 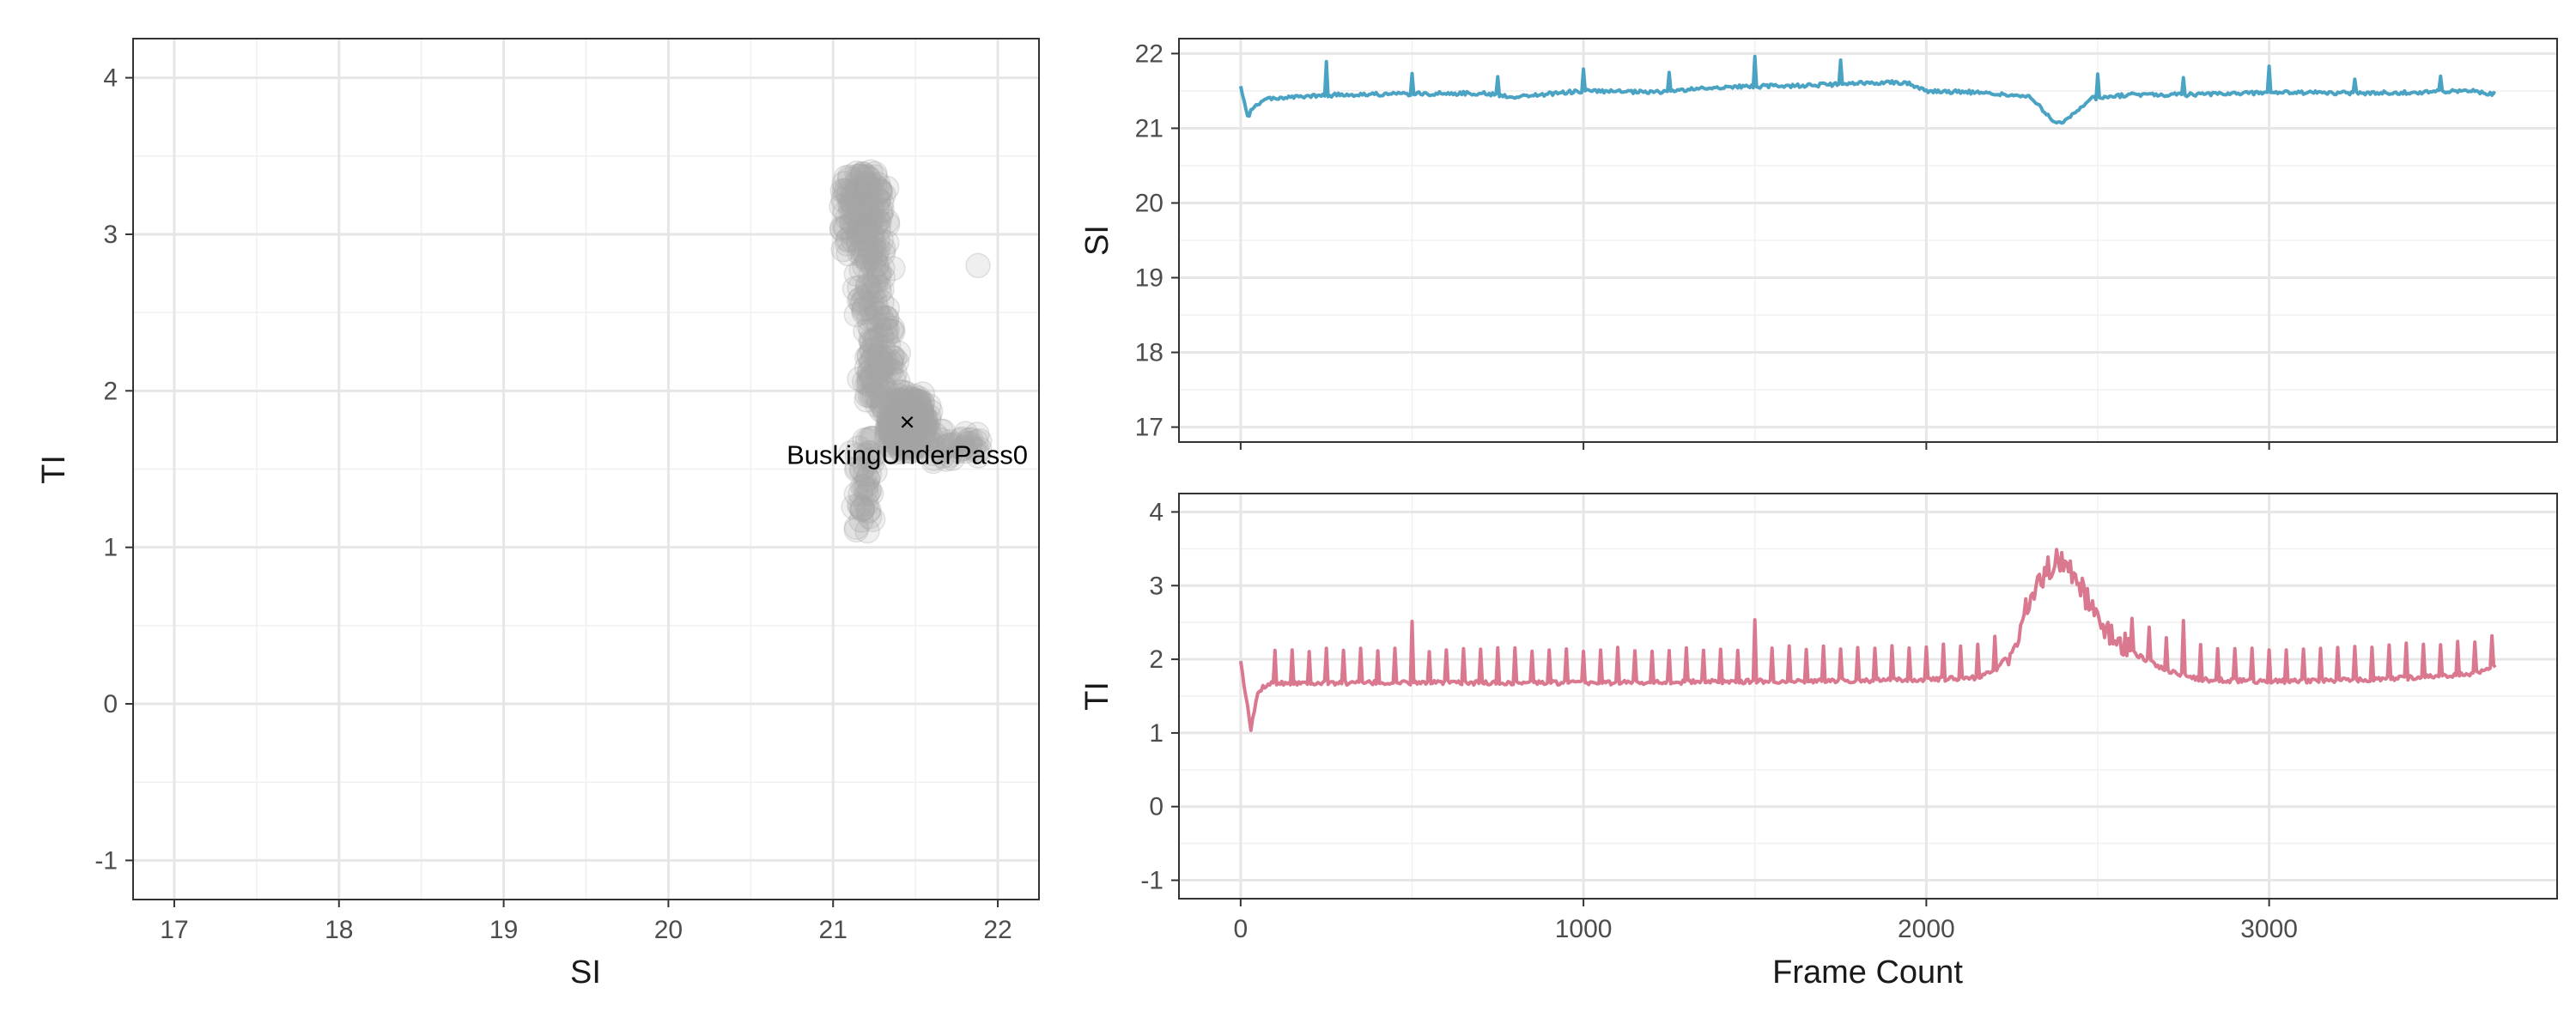 What do you see at coordinates (1149, 428) in the screenshot?
I see `si-y-tick-label: 17` at bounding box center [1149, 428].